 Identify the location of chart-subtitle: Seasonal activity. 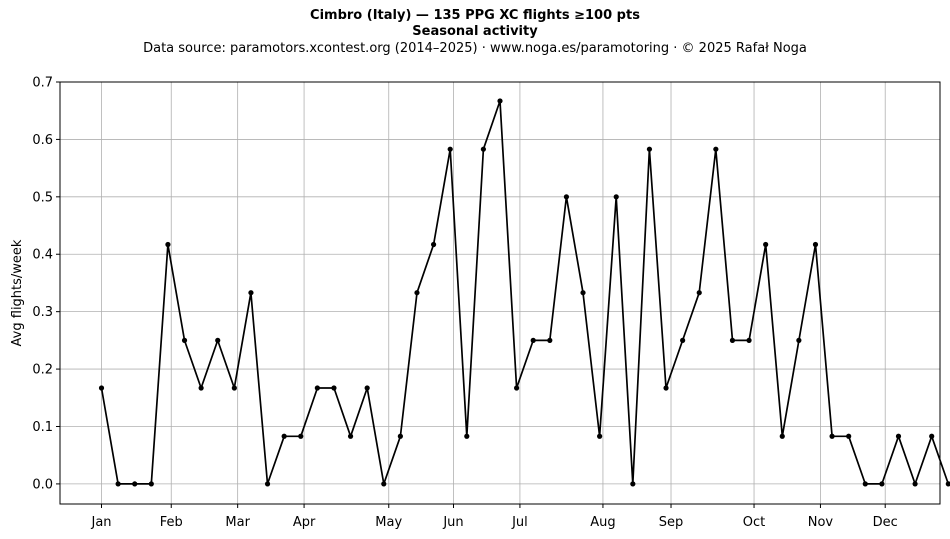
(475, 31).